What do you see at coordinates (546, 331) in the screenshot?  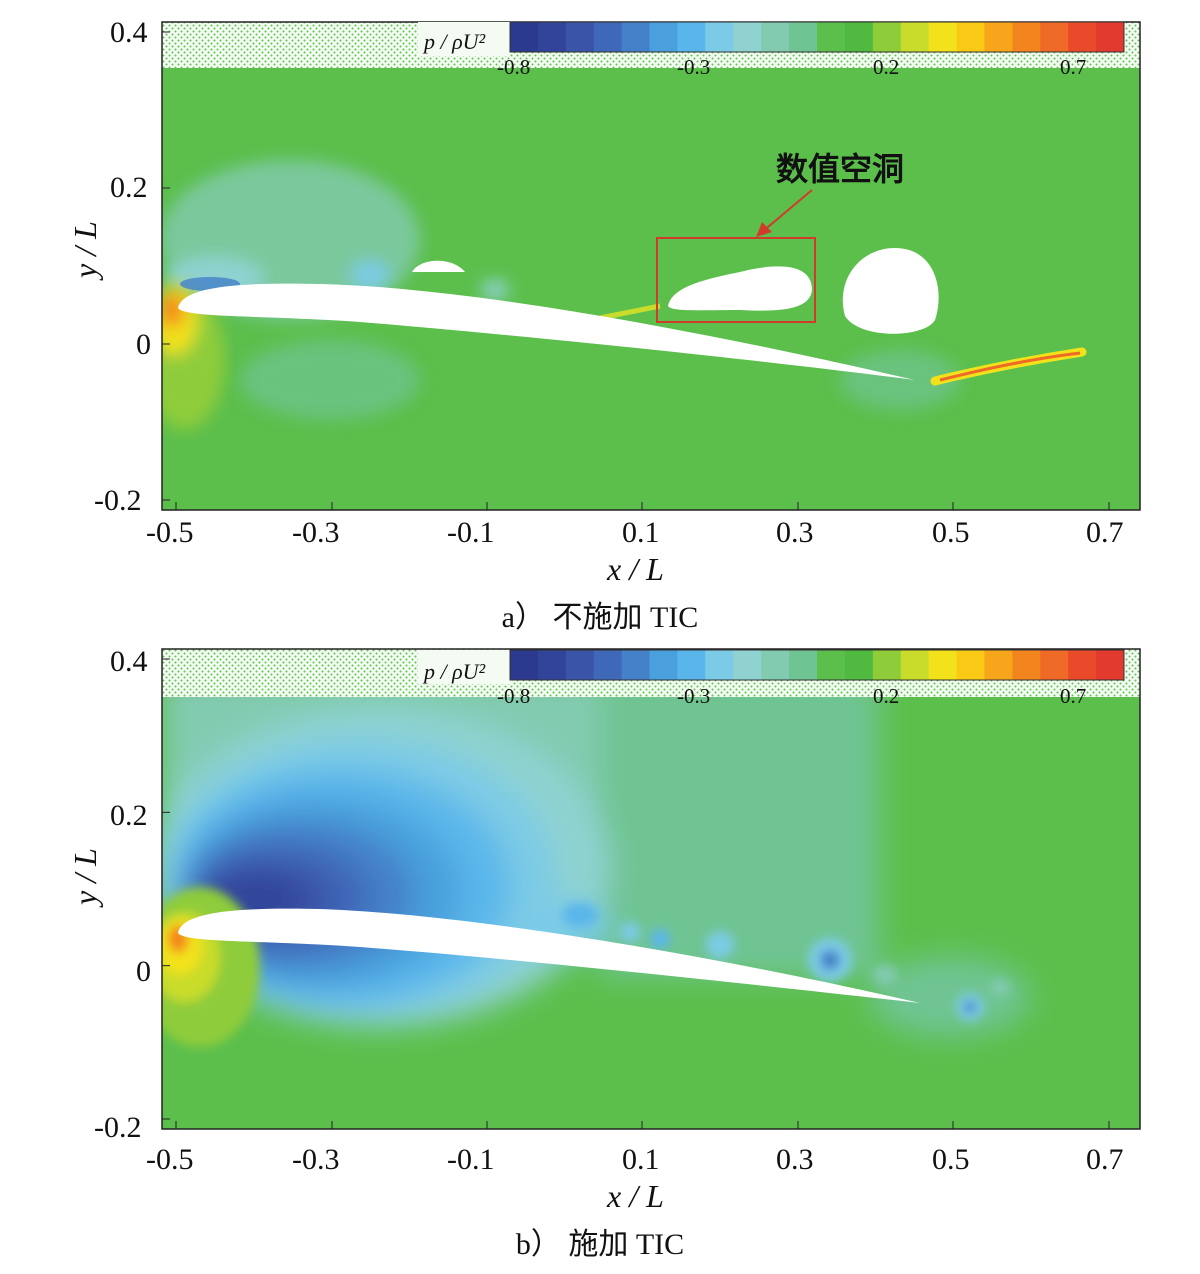 I see `airfoil-body` at bounding box center [546, 331].